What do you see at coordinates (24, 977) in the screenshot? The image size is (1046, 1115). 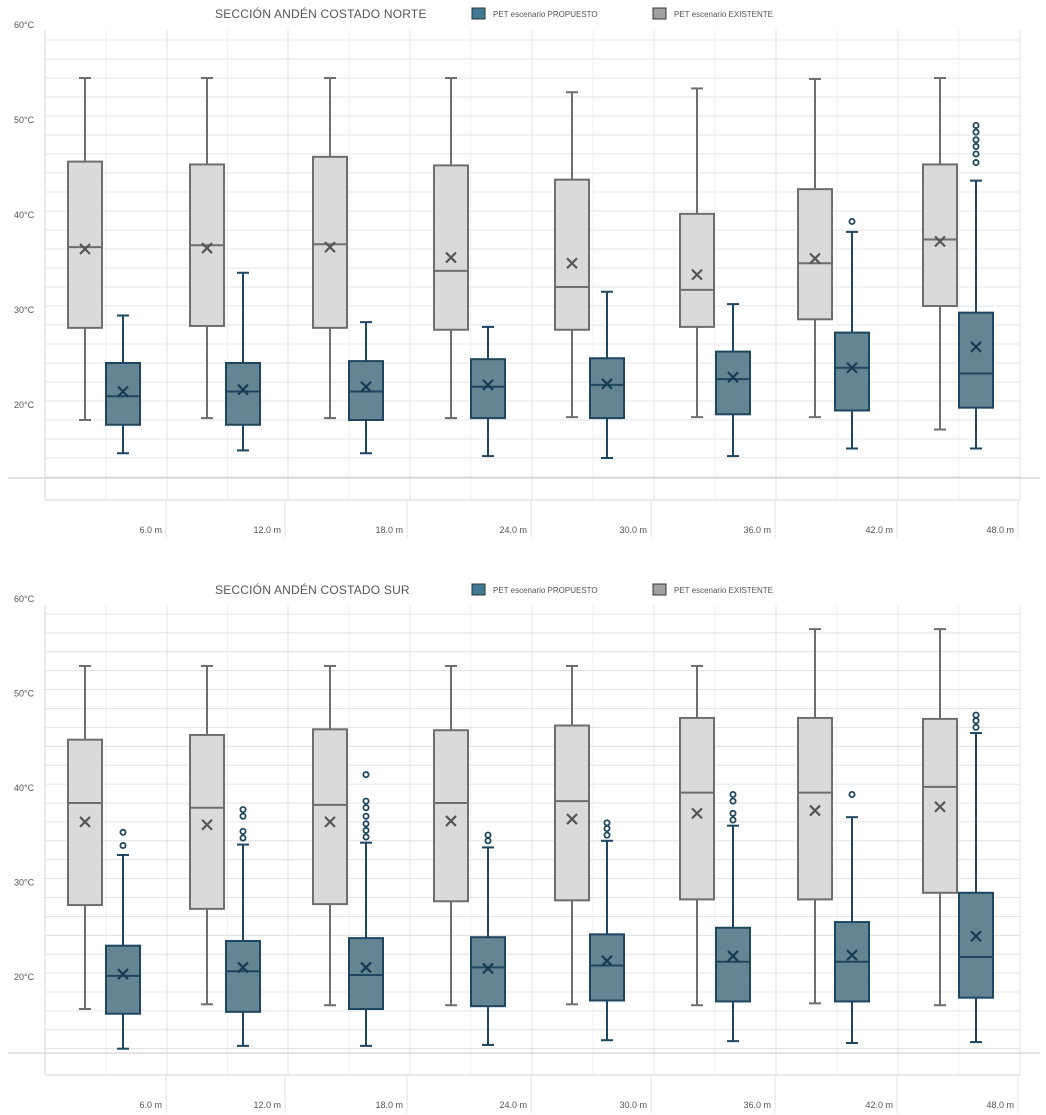 I see `y-tick-label: 20°C` at bounding box center [24, 977].